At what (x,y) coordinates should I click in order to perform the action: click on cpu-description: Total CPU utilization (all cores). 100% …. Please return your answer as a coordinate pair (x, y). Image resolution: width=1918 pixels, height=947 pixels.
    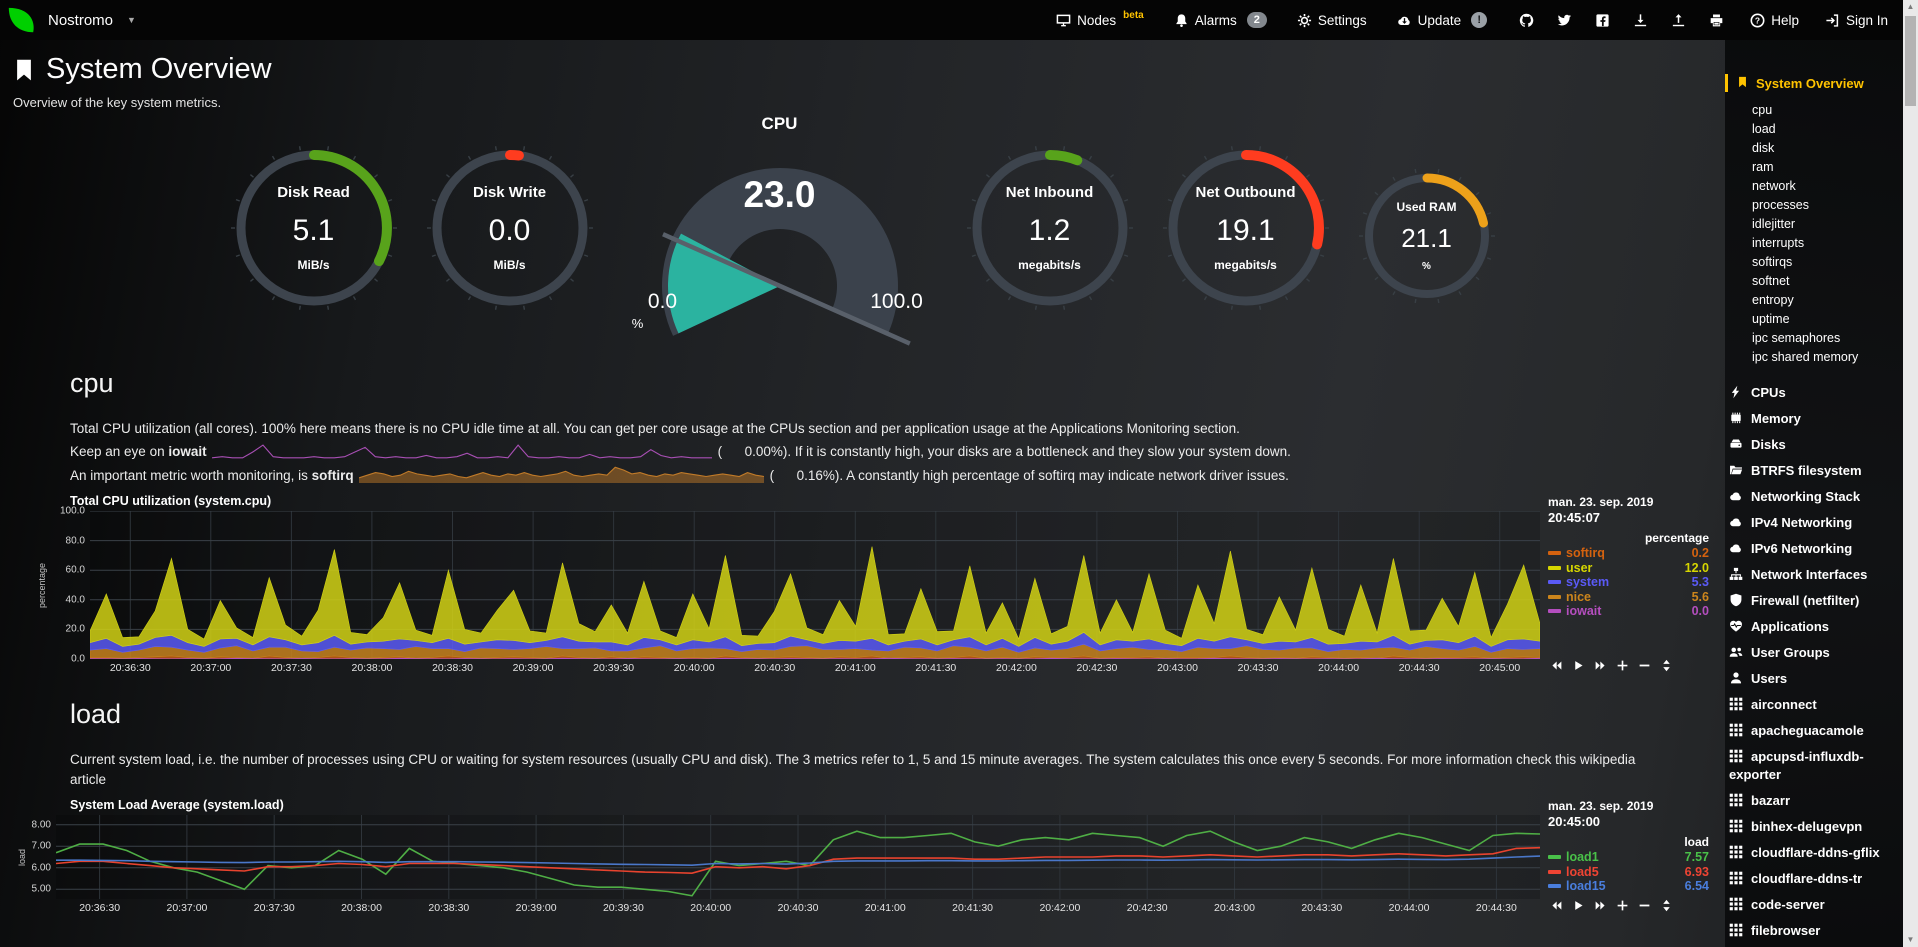
    Looking at the image, I should click on (870, 452).